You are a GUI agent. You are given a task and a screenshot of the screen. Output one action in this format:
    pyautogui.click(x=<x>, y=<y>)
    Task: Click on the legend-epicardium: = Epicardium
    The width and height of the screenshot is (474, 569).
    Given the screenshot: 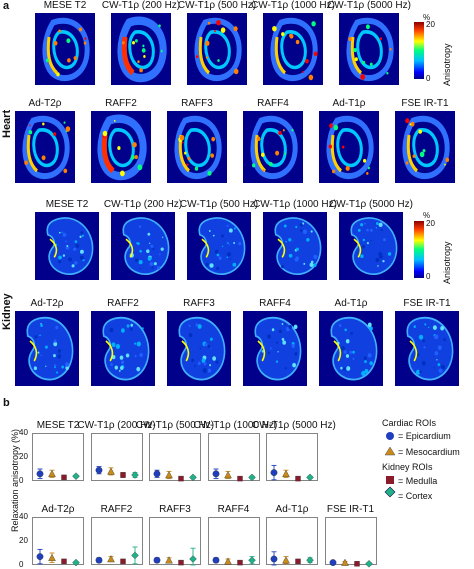 What is the action you would take?
    pyautogui.click(x=424, y=436)
    